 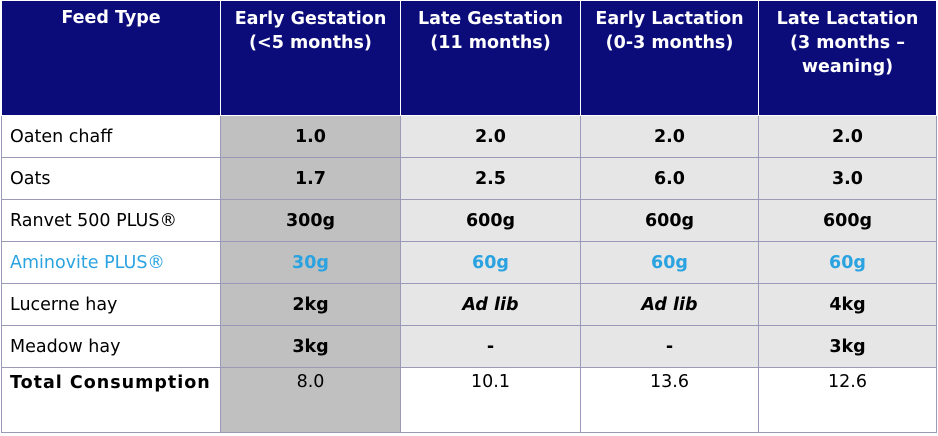 I want to click on row-label: Lucerne hay, so click(x=111, y=304).